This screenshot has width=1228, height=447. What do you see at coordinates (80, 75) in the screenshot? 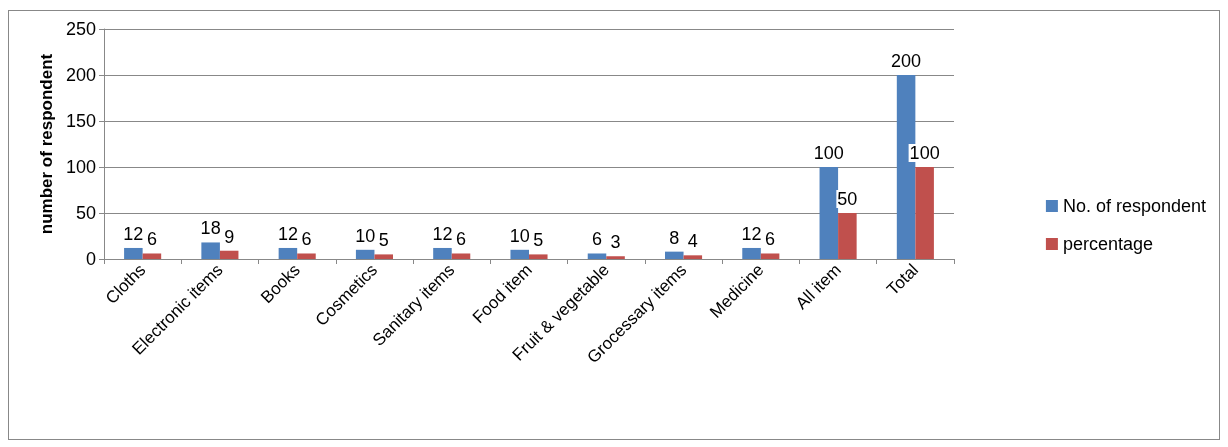
I see `y-tick-label: 200` at bounding box center [80, 75].